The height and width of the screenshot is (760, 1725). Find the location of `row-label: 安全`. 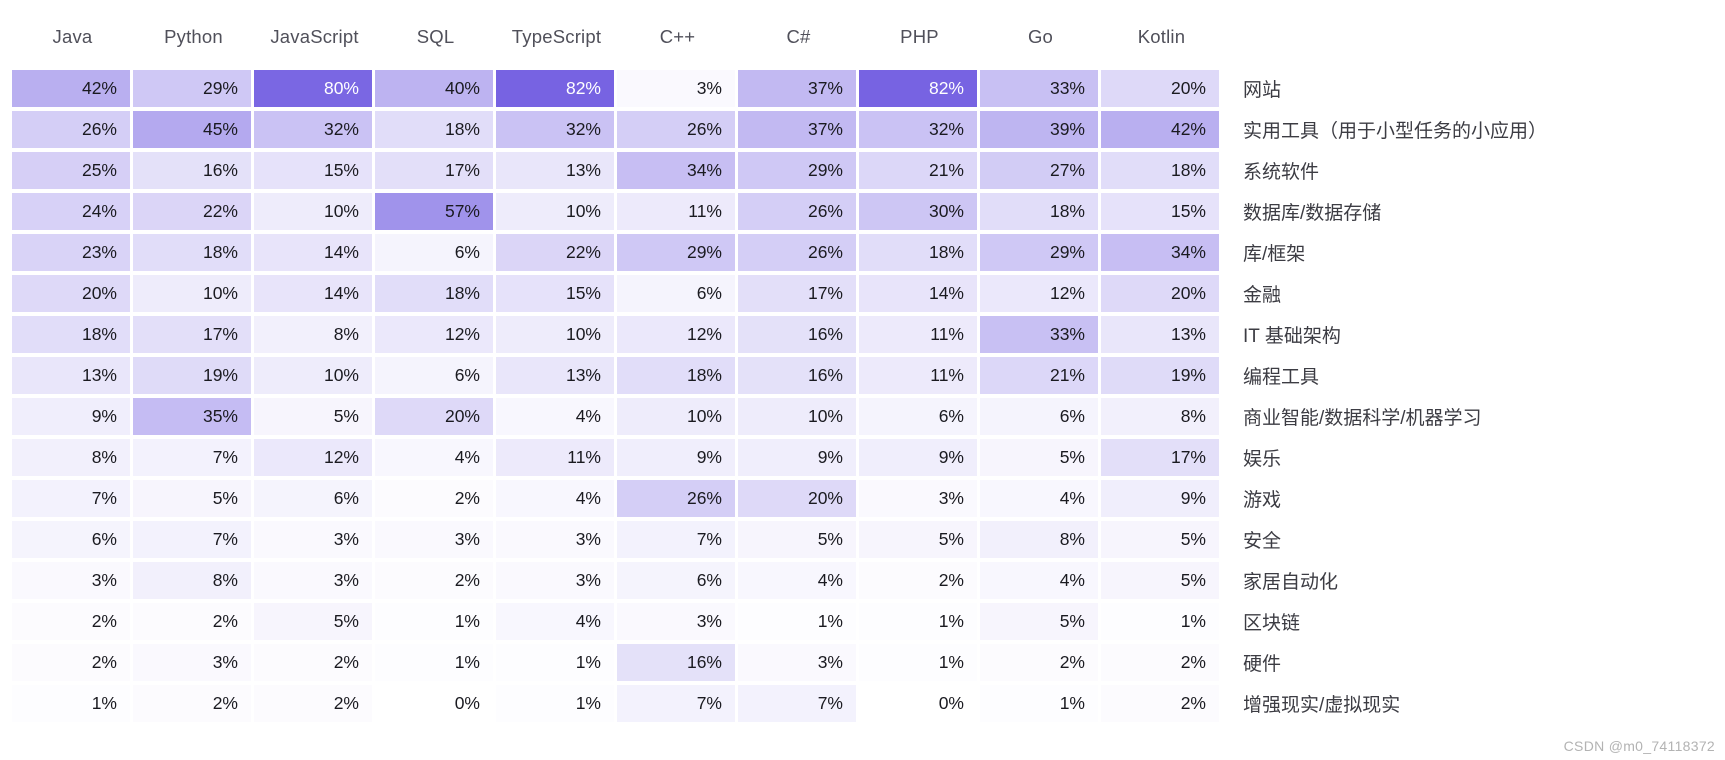

row-label: 安全 is located at coordinates (1262, 541).